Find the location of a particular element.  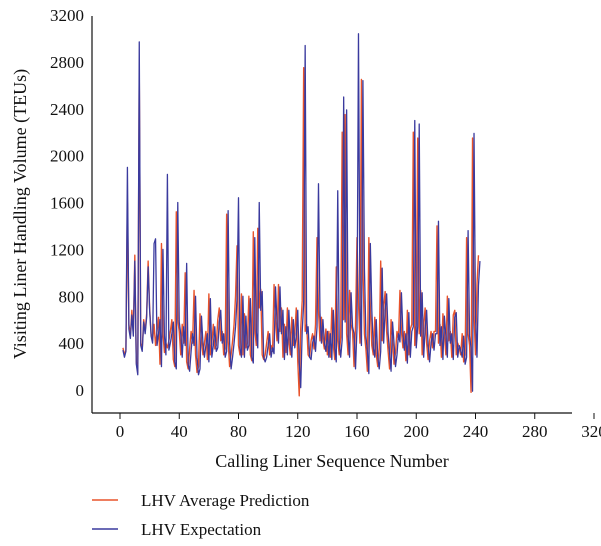

x-tick-label: 0 is located at coordinates (120, 431).